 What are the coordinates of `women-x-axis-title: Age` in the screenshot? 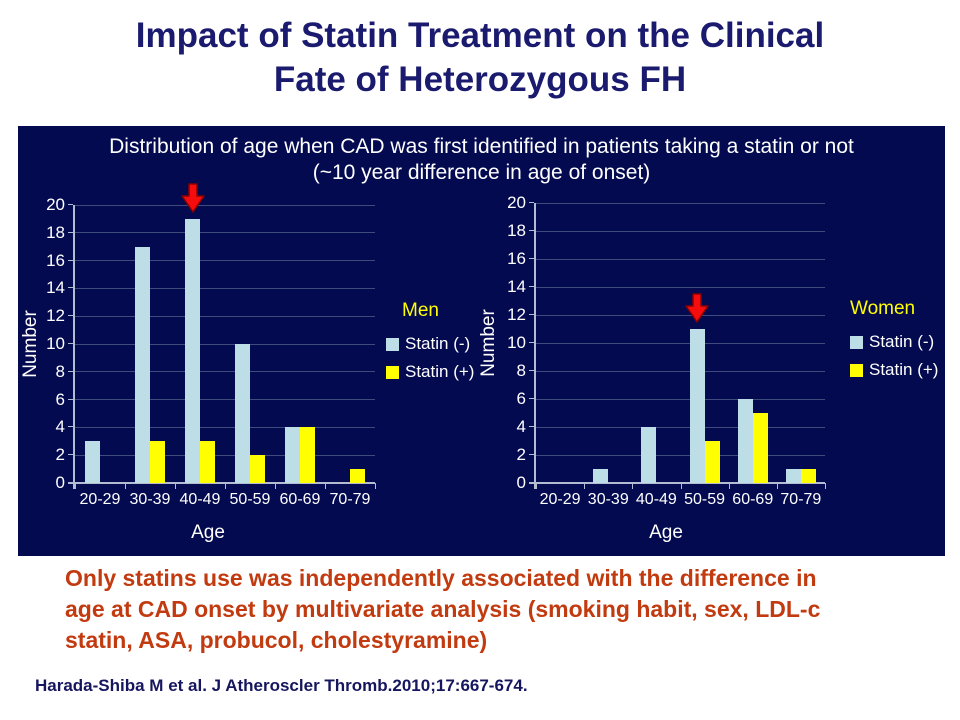 It's located at (666, 532).